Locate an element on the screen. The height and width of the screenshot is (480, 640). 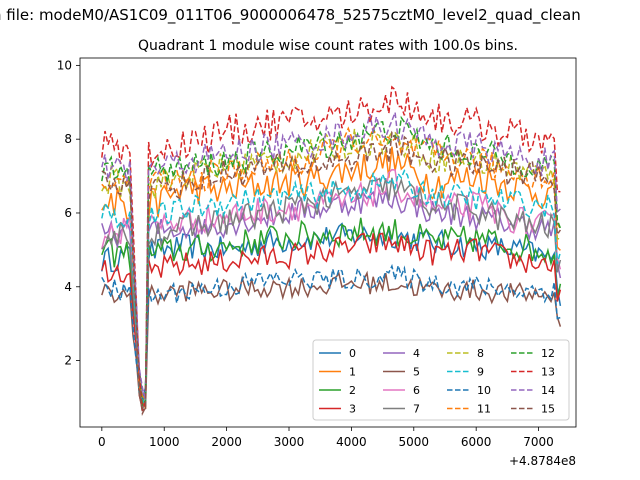
legend-label-2: 2 is located at coordinates (352, 390).